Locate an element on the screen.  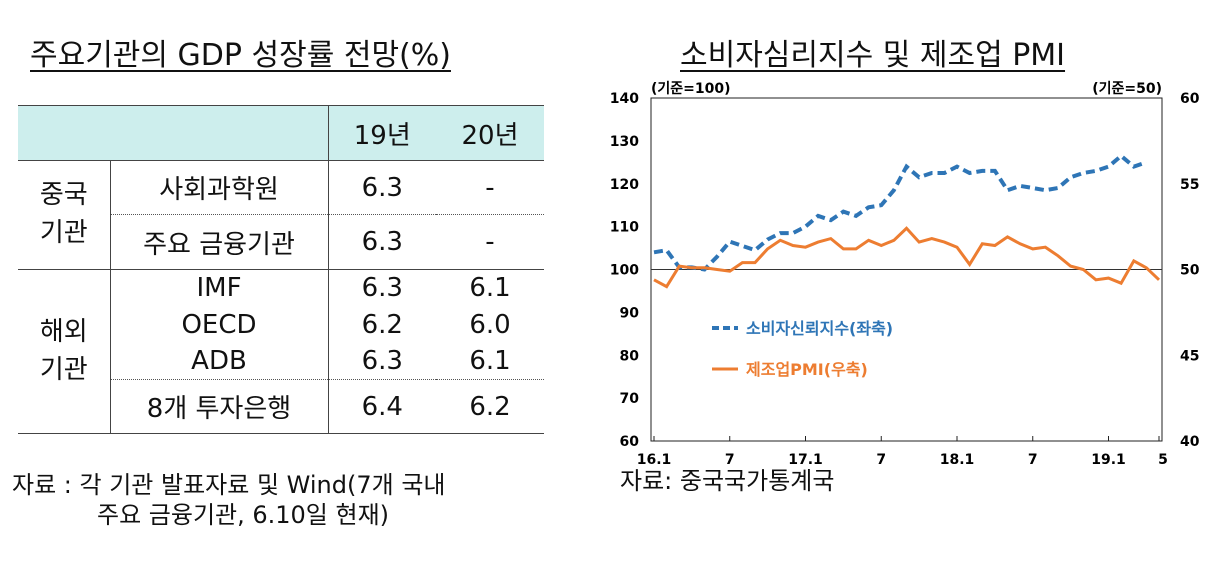
header-20: 20년 is located at coordinates (490, 133).